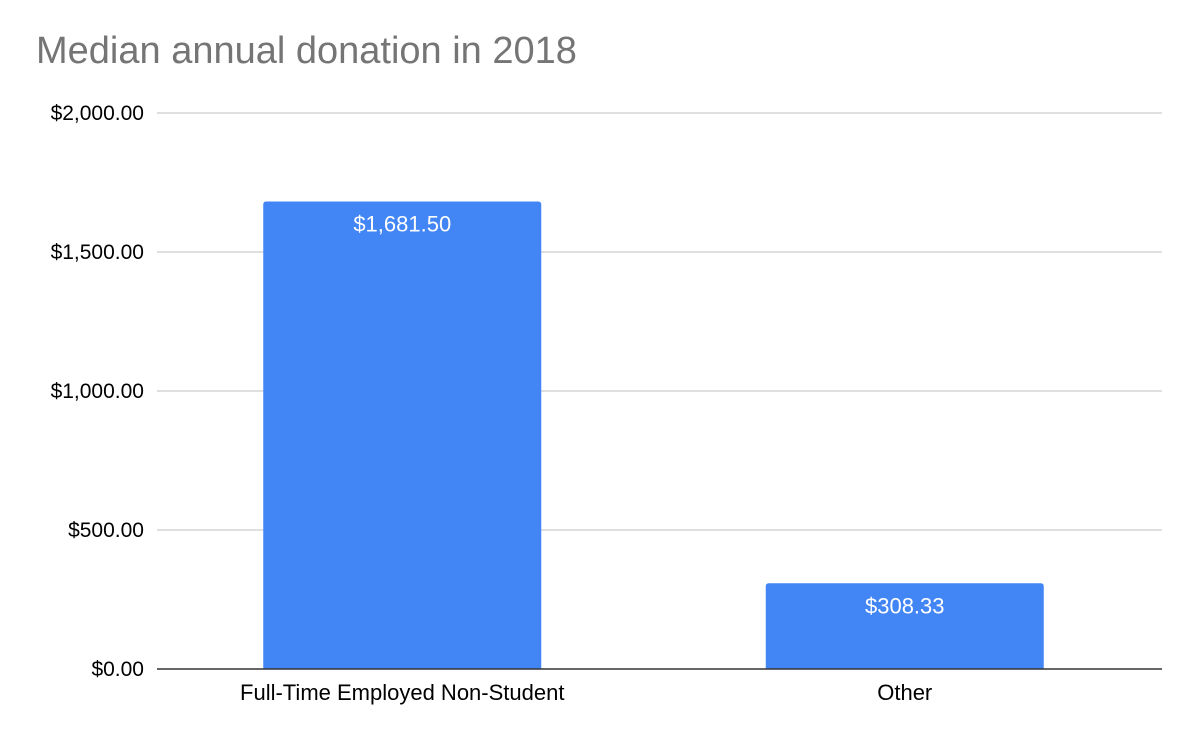 Image resolution: width=1200 pixels, height=742 pixels. I want to click on y-tick-label: $2,000.00, so click(97, 113).